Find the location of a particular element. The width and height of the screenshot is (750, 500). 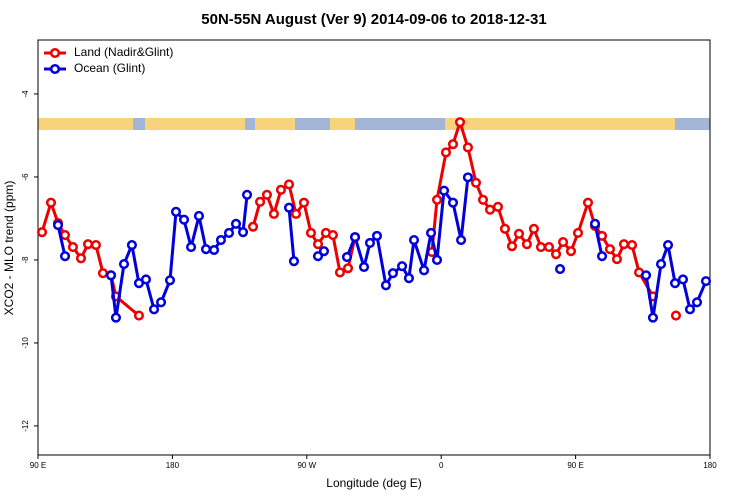

x-tick-label: 90 E is located at coordinates (38, 465).